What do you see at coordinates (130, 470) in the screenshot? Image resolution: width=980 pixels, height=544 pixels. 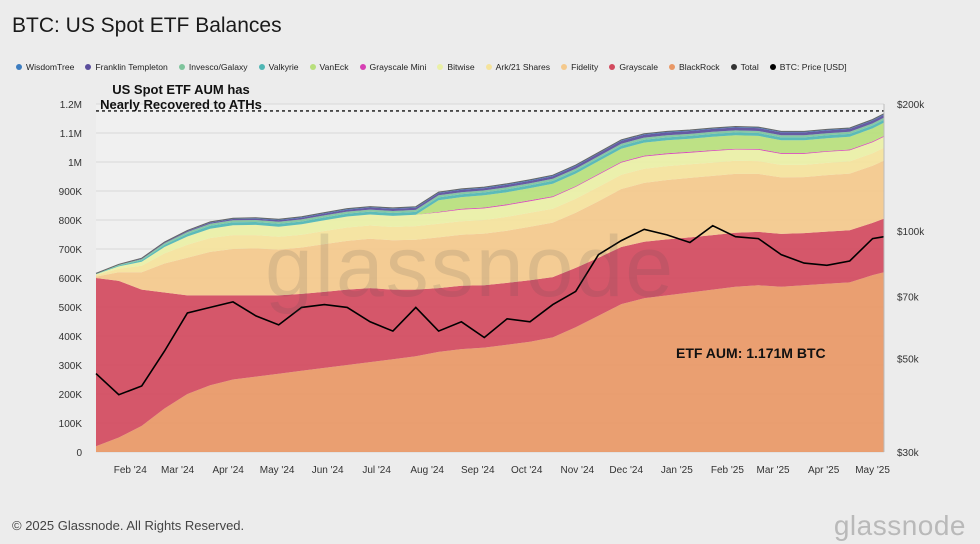 I see `x-tick-label: Feb '24` at bounding box center [130, 470].